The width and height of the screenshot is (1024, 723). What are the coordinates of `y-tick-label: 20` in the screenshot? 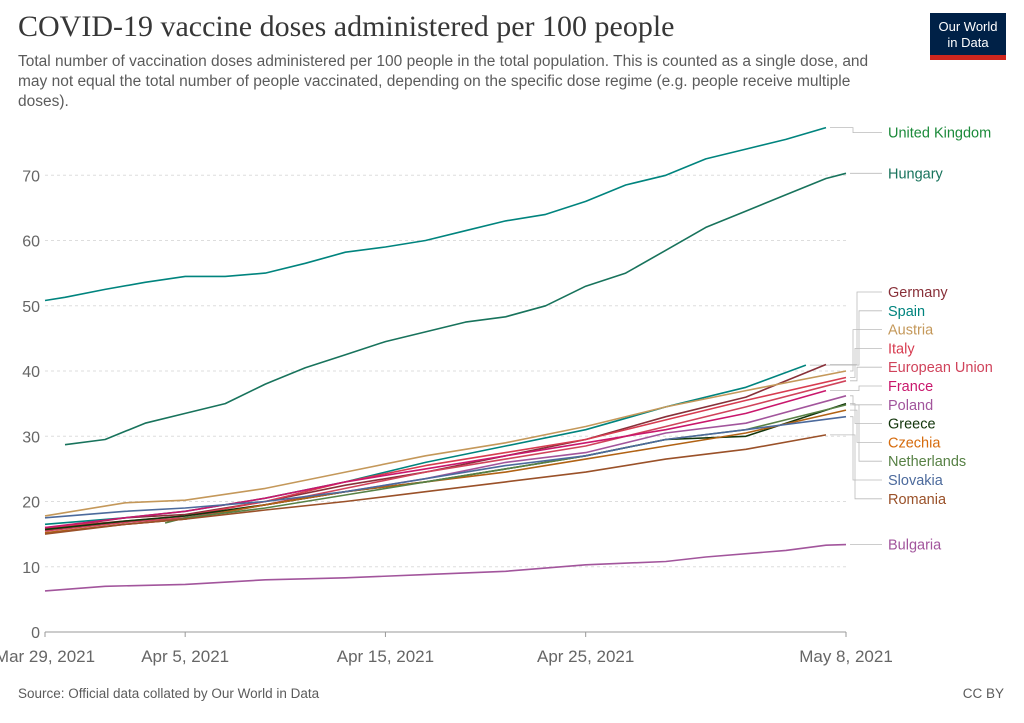 It's located at (31, 503).